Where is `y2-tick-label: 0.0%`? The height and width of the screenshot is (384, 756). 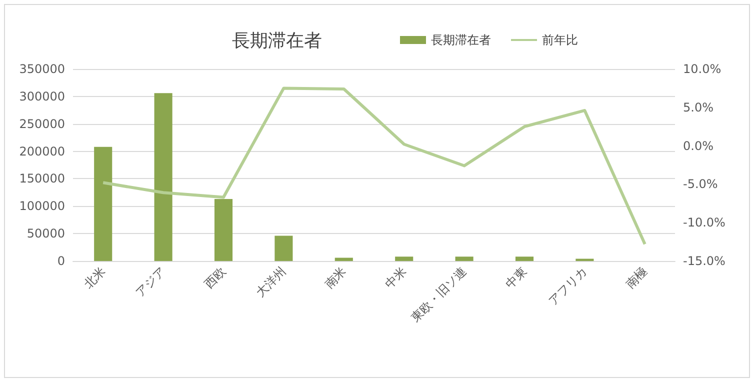
y2-tick-label: 0.0% is located at coordinates (698, 145).